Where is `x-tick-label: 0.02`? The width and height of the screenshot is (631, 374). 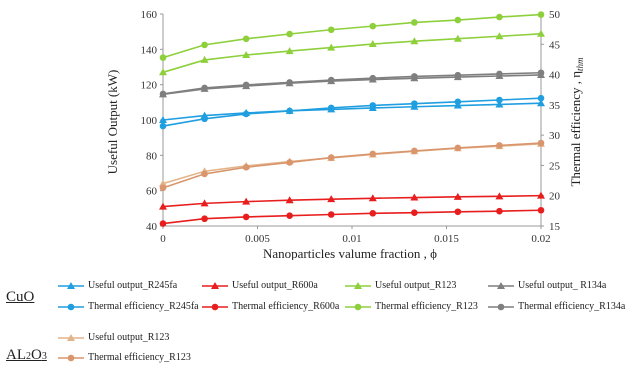 x-tick-label: 0.02 is located at coordinates (540, 239).